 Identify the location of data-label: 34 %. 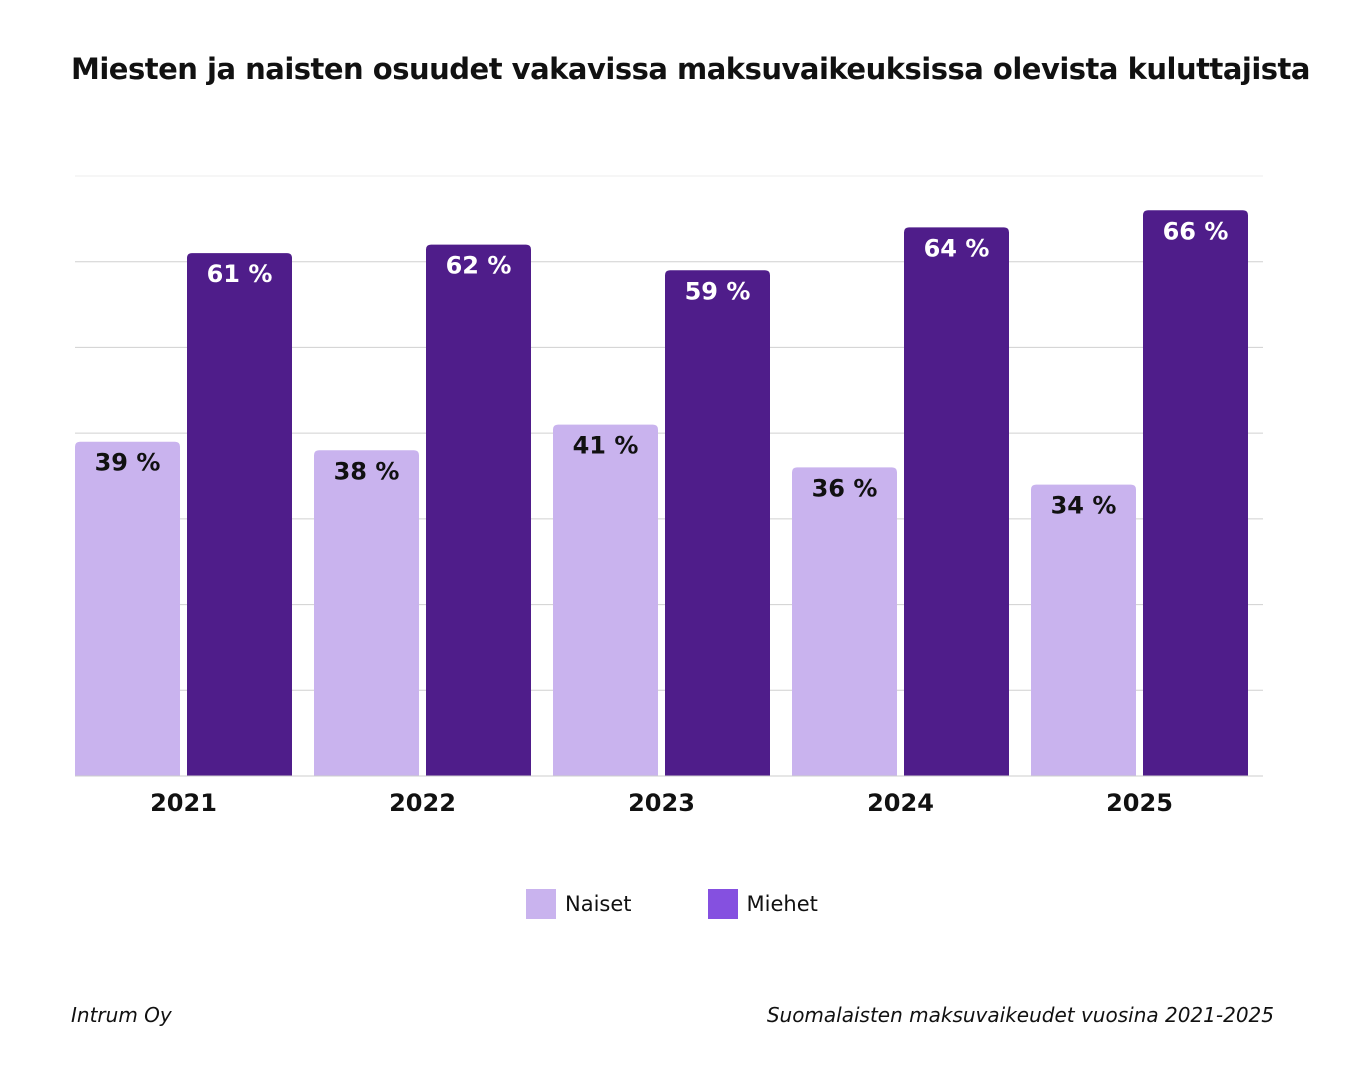
(1084, 506).